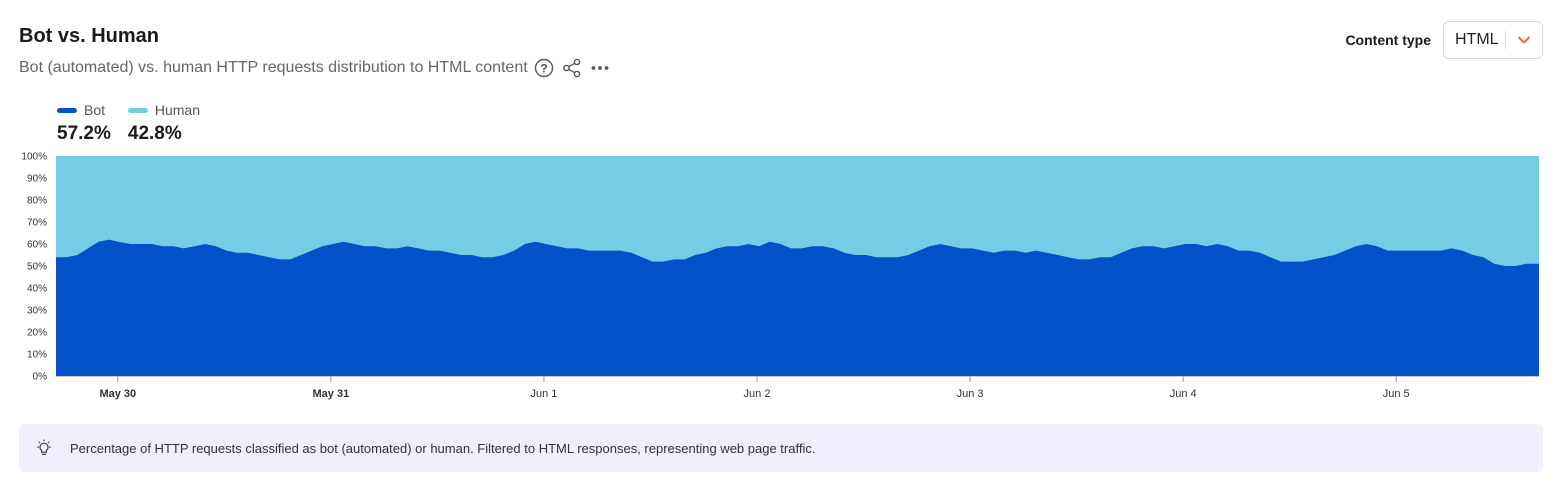  Describe the element at coordinates (37, 223) in the screenshot. I see `y-tick-label: 70%` at that location.